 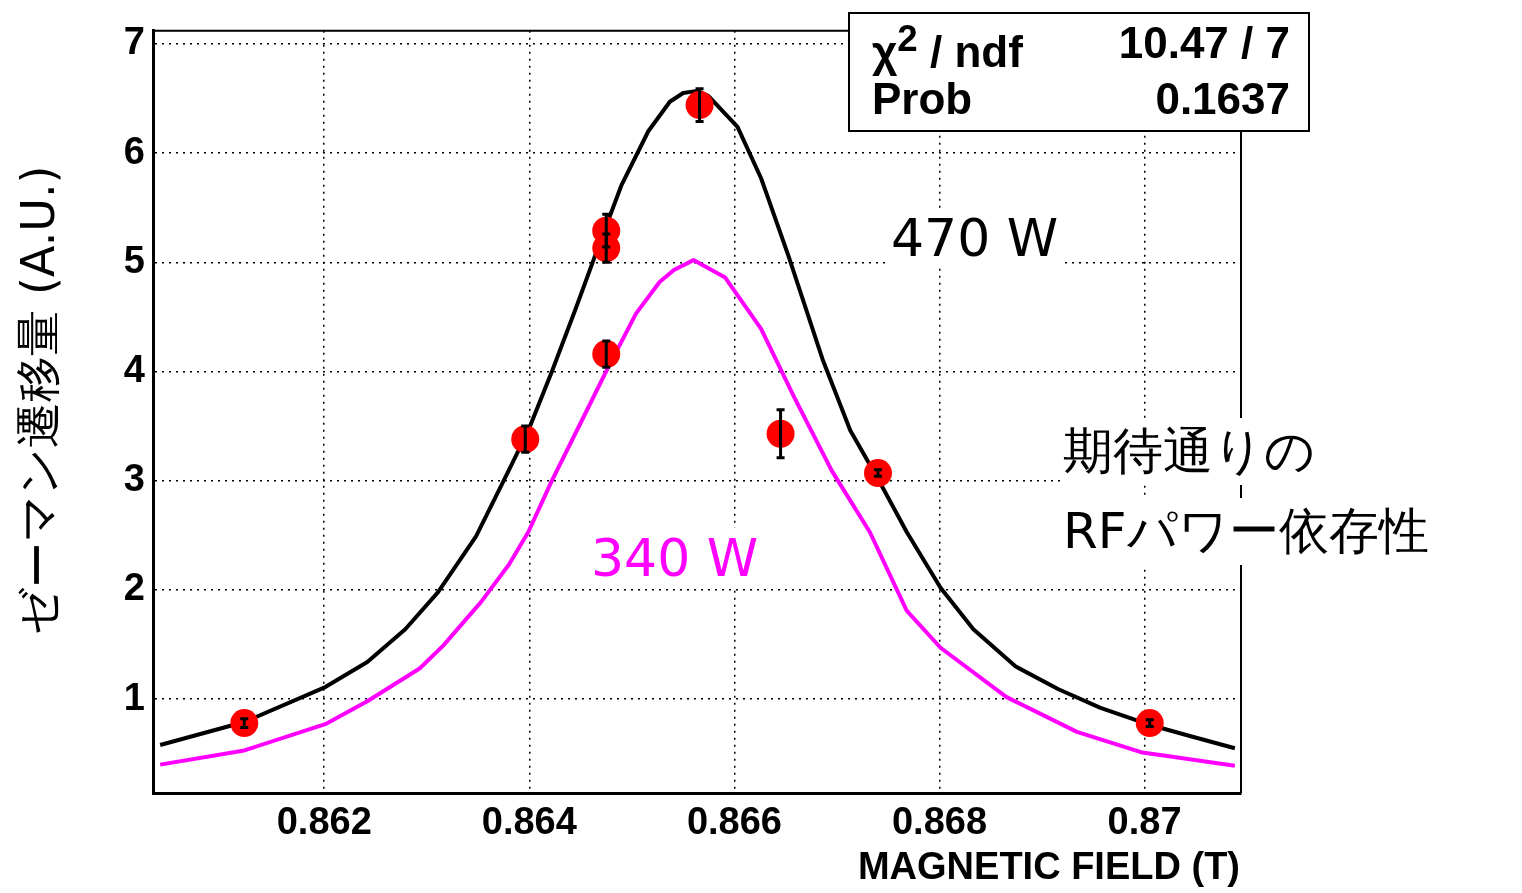 I want to click on y-tick-label: 2, so click(x=134, y=587).